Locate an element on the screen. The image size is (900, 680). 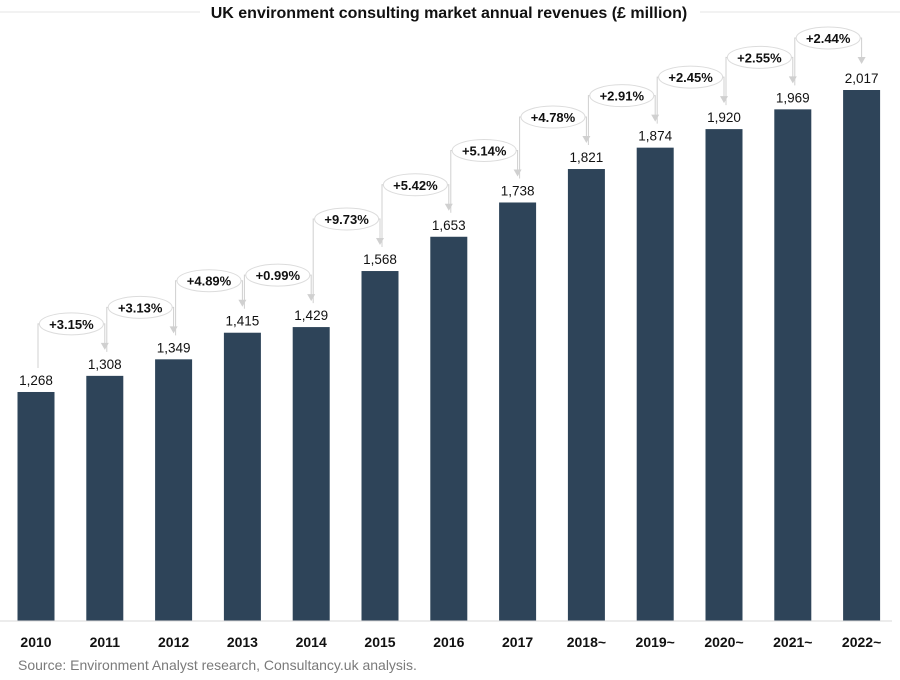
value-label: 1,429 is located at coordinates (311, 315).